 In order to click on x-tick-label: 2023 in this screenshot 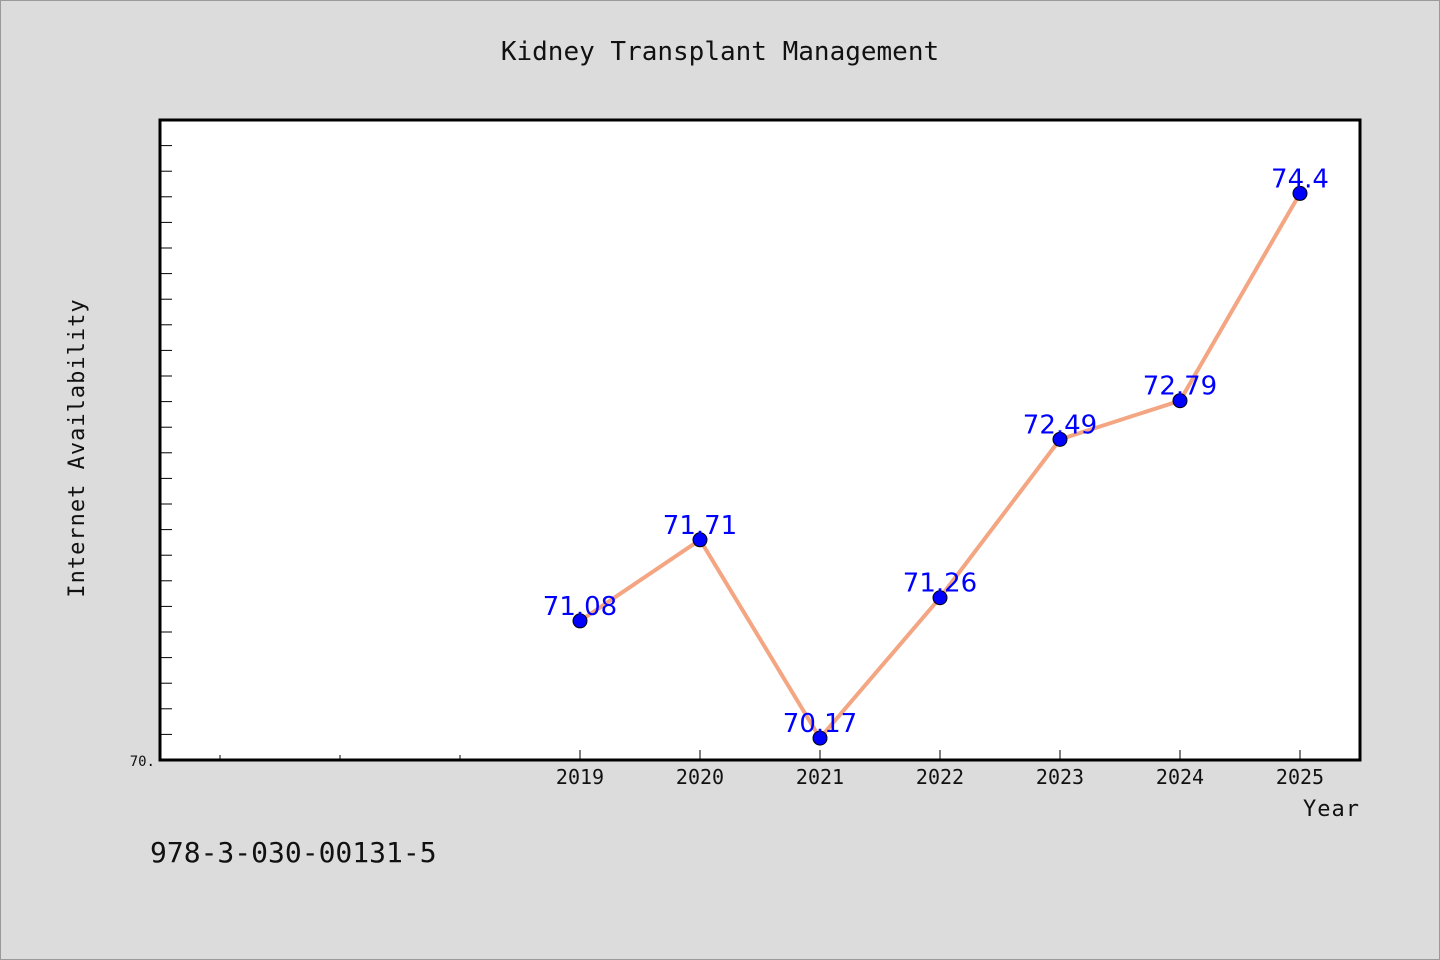, I will do `click(1060, 777)`.